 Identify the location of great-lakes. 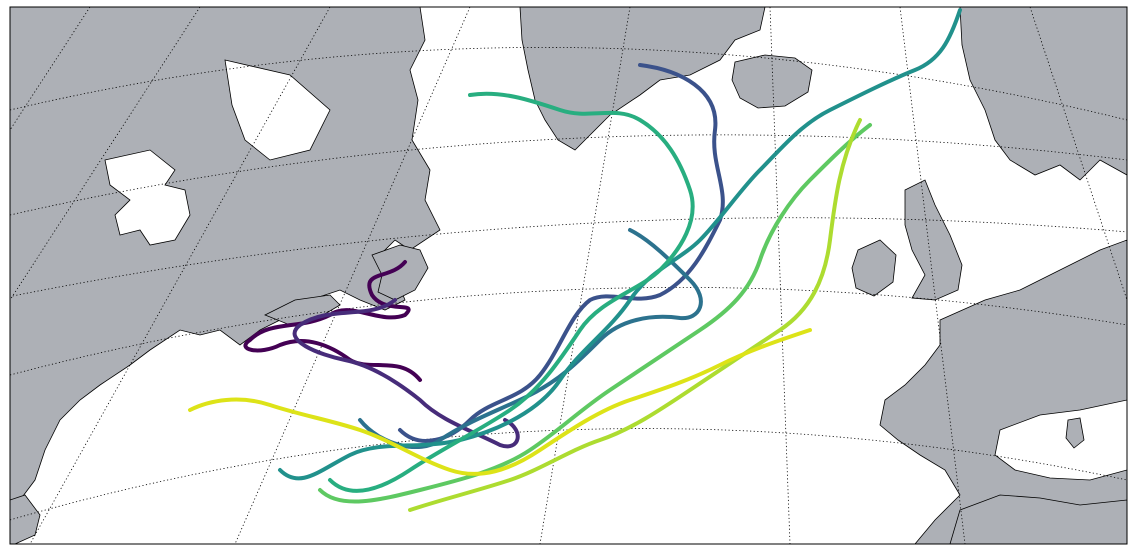
(147, 197).